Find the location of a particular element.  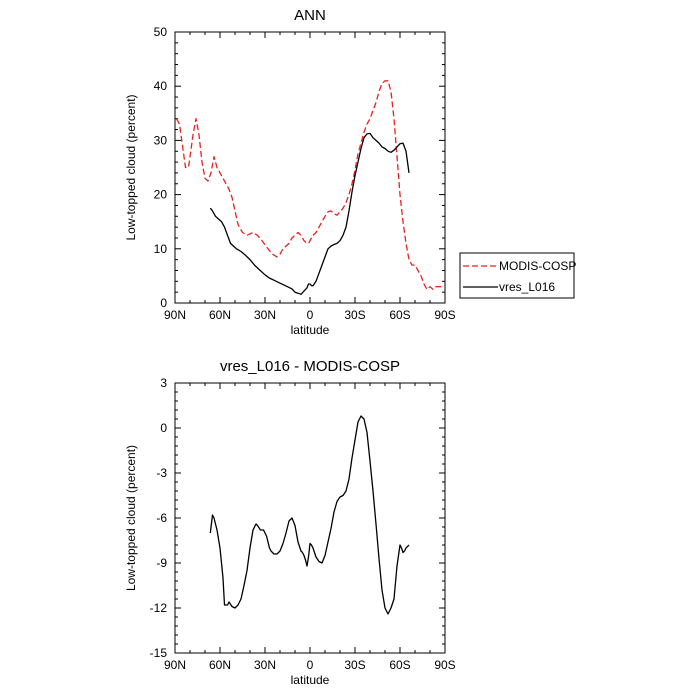

legend-label-modis-cosp: MODIS-COSP is located at coordinates (537, 266).